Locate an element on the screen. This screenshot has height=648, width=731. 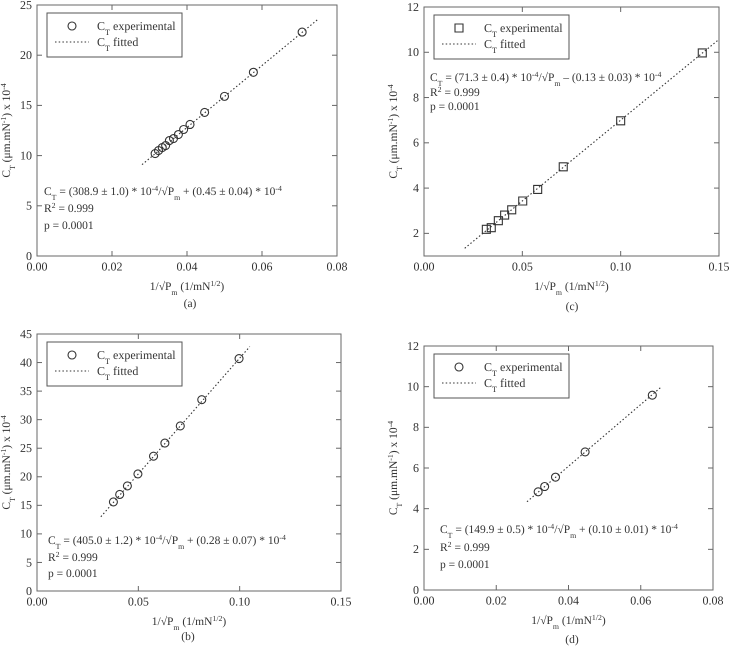
y-tick-label: 30 is located at coordinates (26, 419).